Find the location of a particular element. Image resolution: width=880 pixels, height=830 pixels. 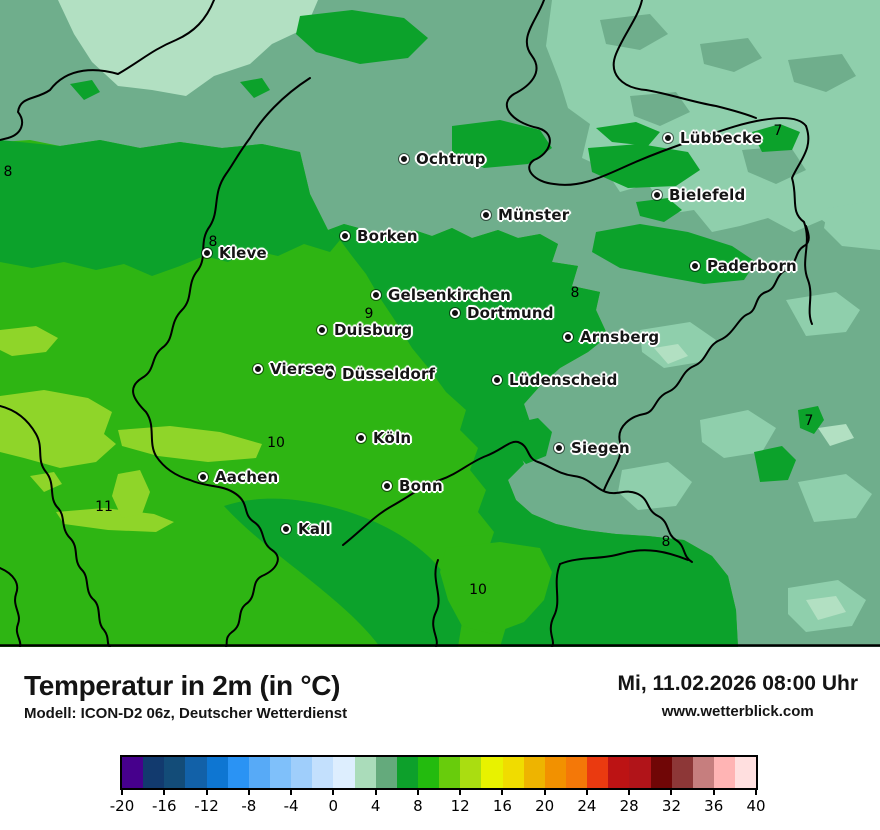

legend-tick-label: -4 is located at coordinates (291, 806).